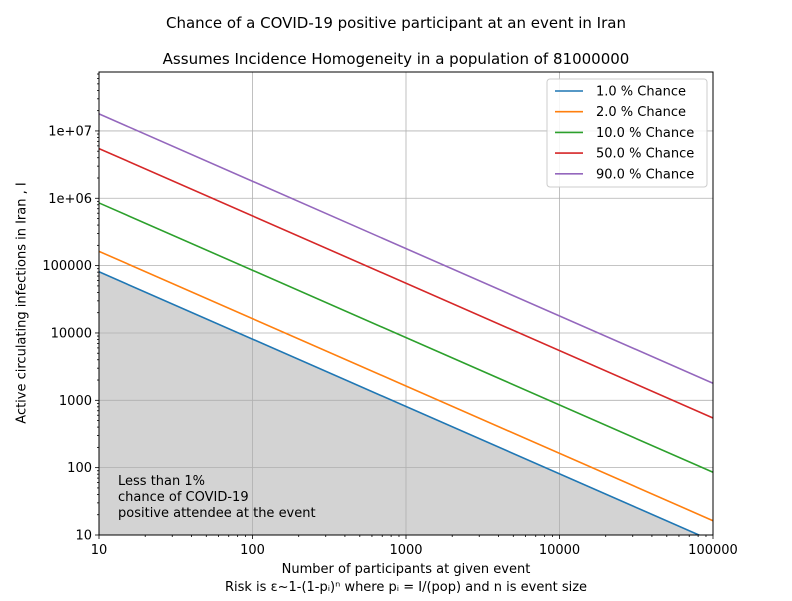  What do you see at coordinates (79, 468) in the screenshot?
I see `y-tick-label: 100` at bounding box center [79, 468].